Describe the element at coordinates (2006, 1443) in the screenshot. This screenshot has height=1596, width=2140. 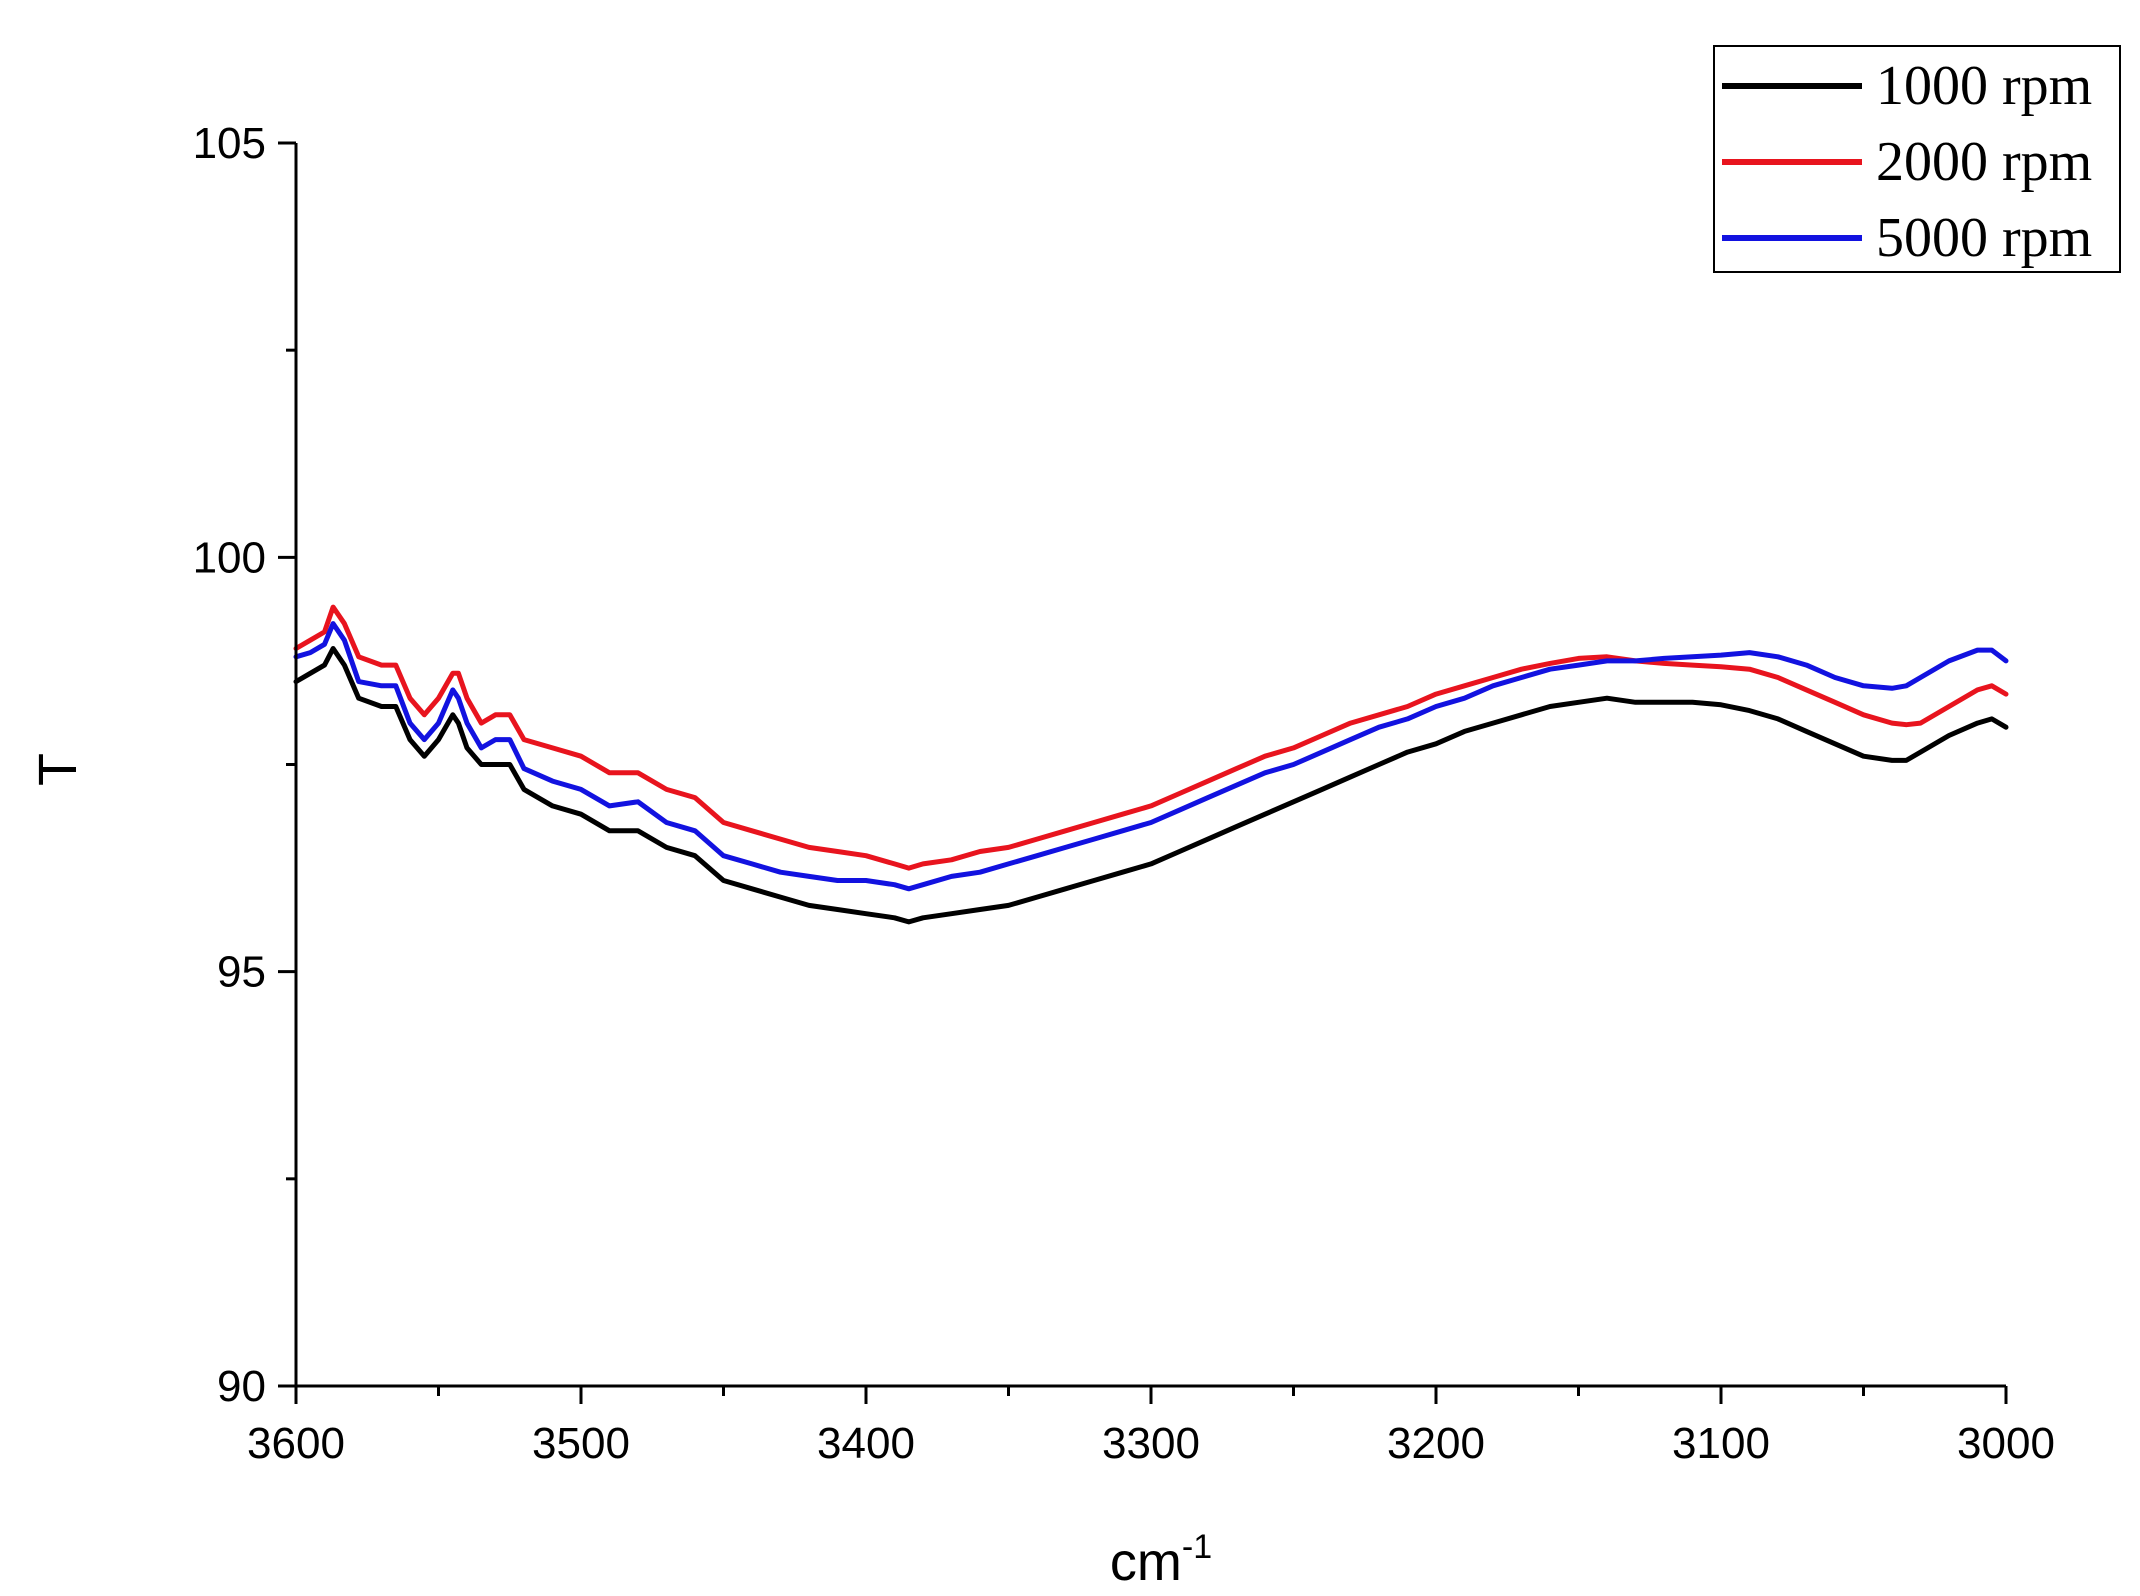
I see `x-tick-label: 3000` at that location.